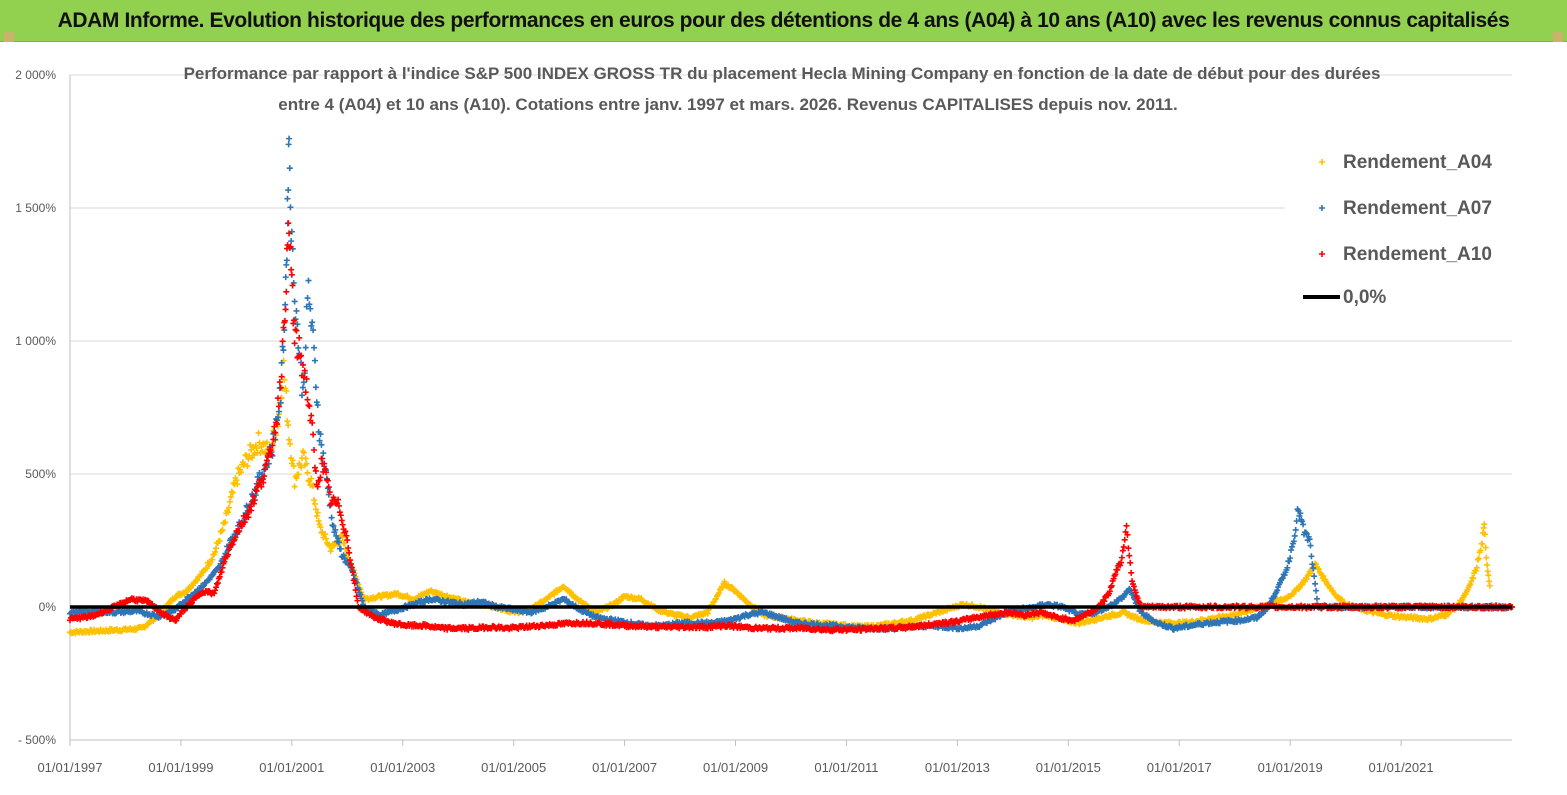 The image size is (1567, 795). Describe the element at coordinates (1290, 767) in the screenshot. I see `x-tick-label: 01/01/2019` at that location.